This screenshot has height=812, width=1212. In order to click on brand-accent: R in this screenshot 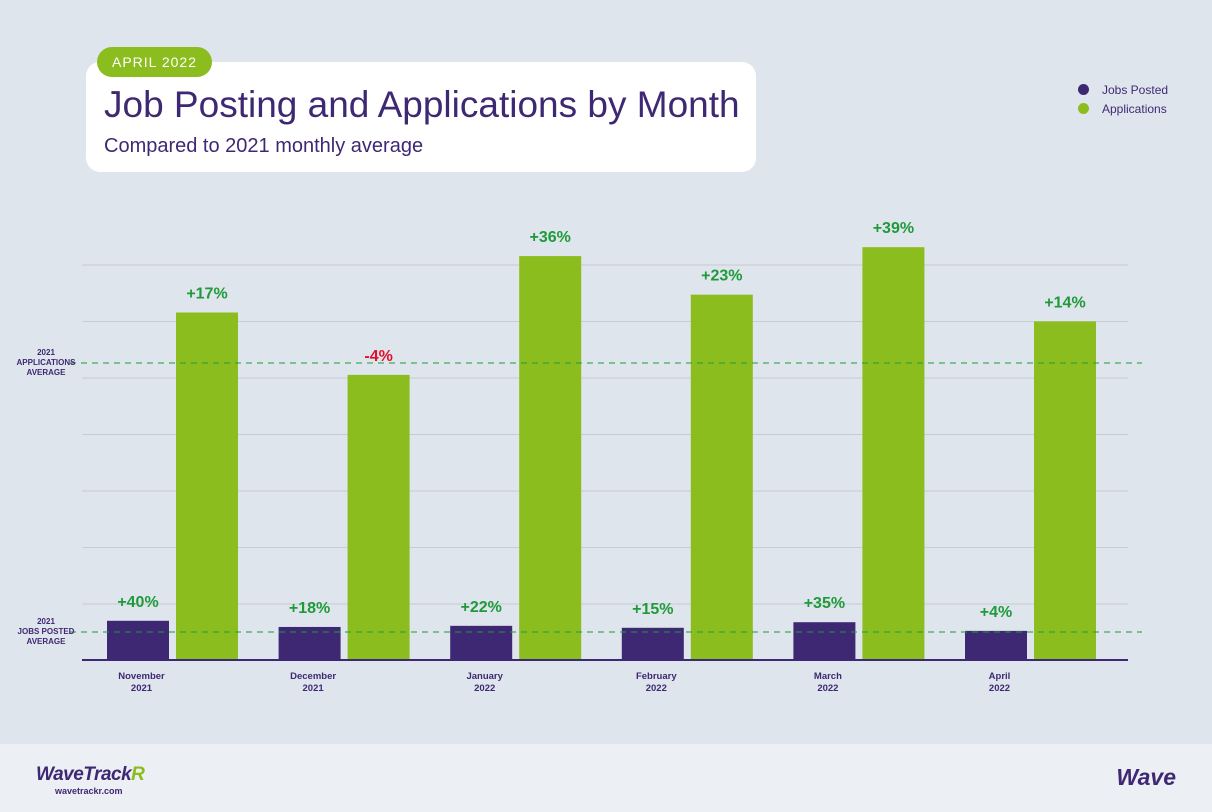, I will do `click(138, 774)`.